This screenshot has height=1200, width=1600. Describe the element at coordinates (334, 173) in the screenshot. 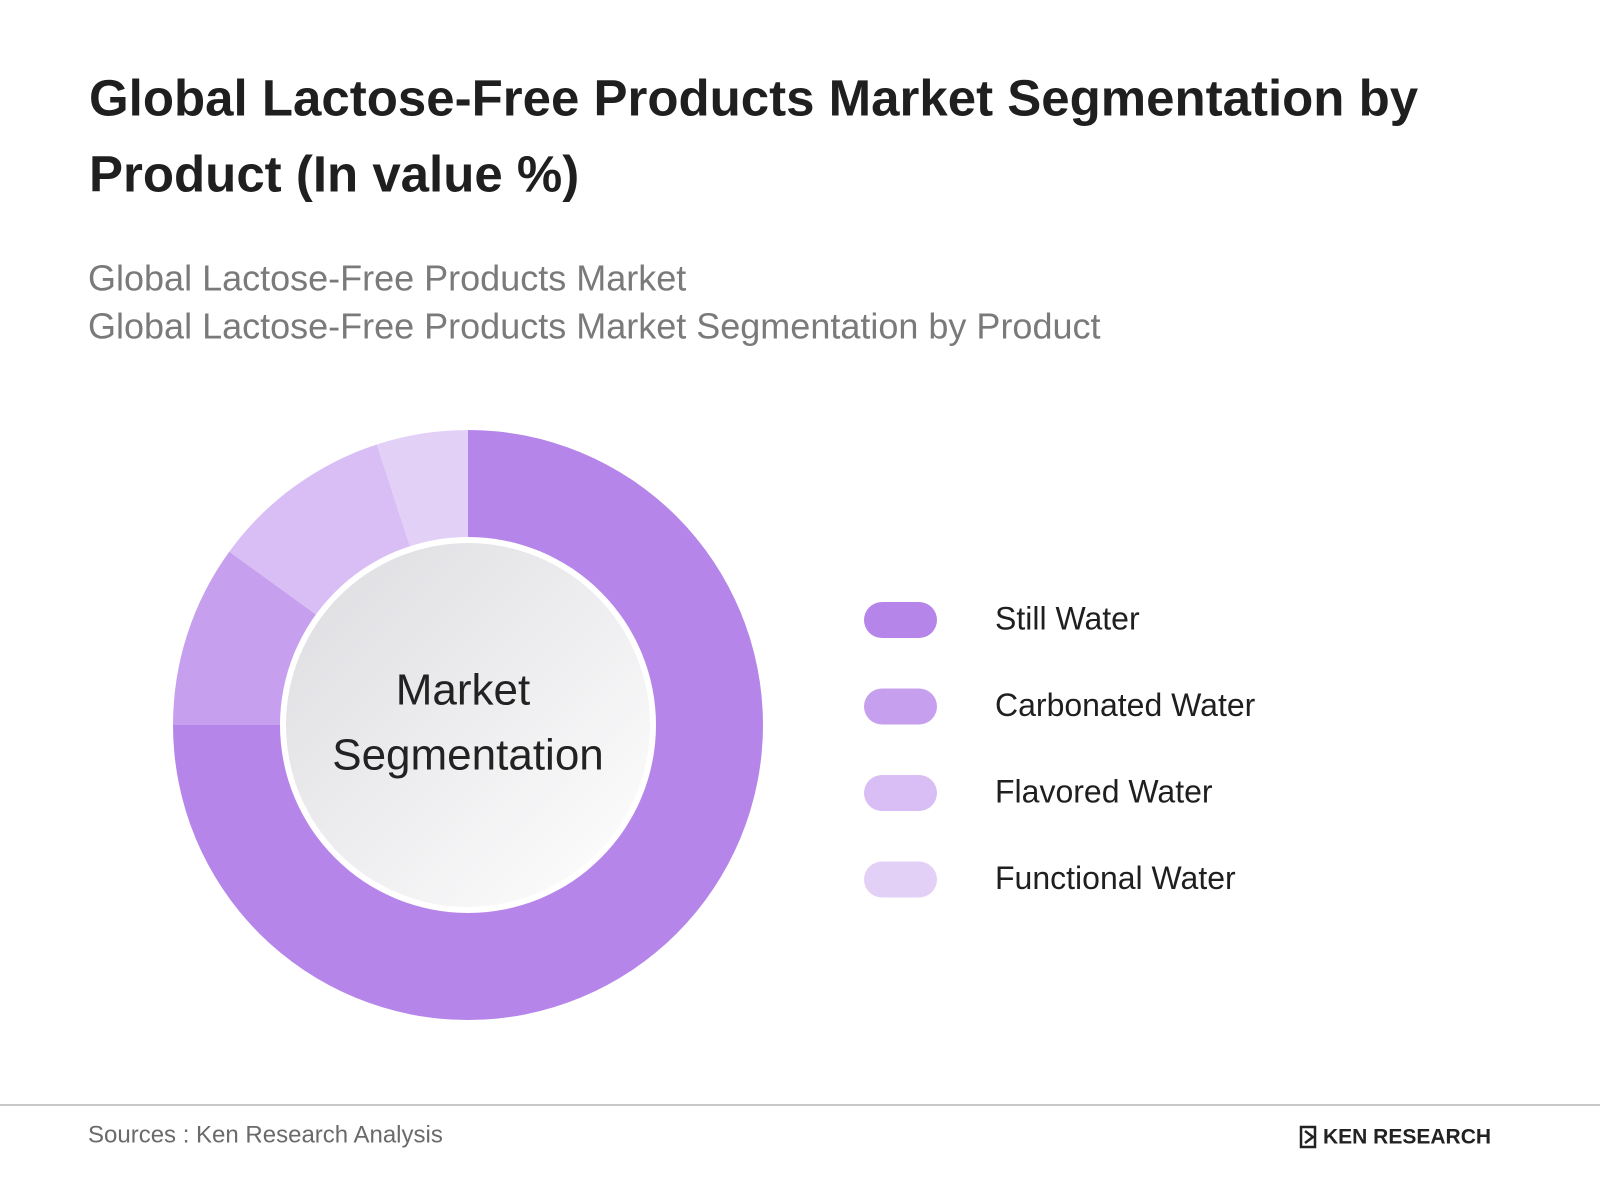

I see `chart-title: Product (In value %)` at that location.